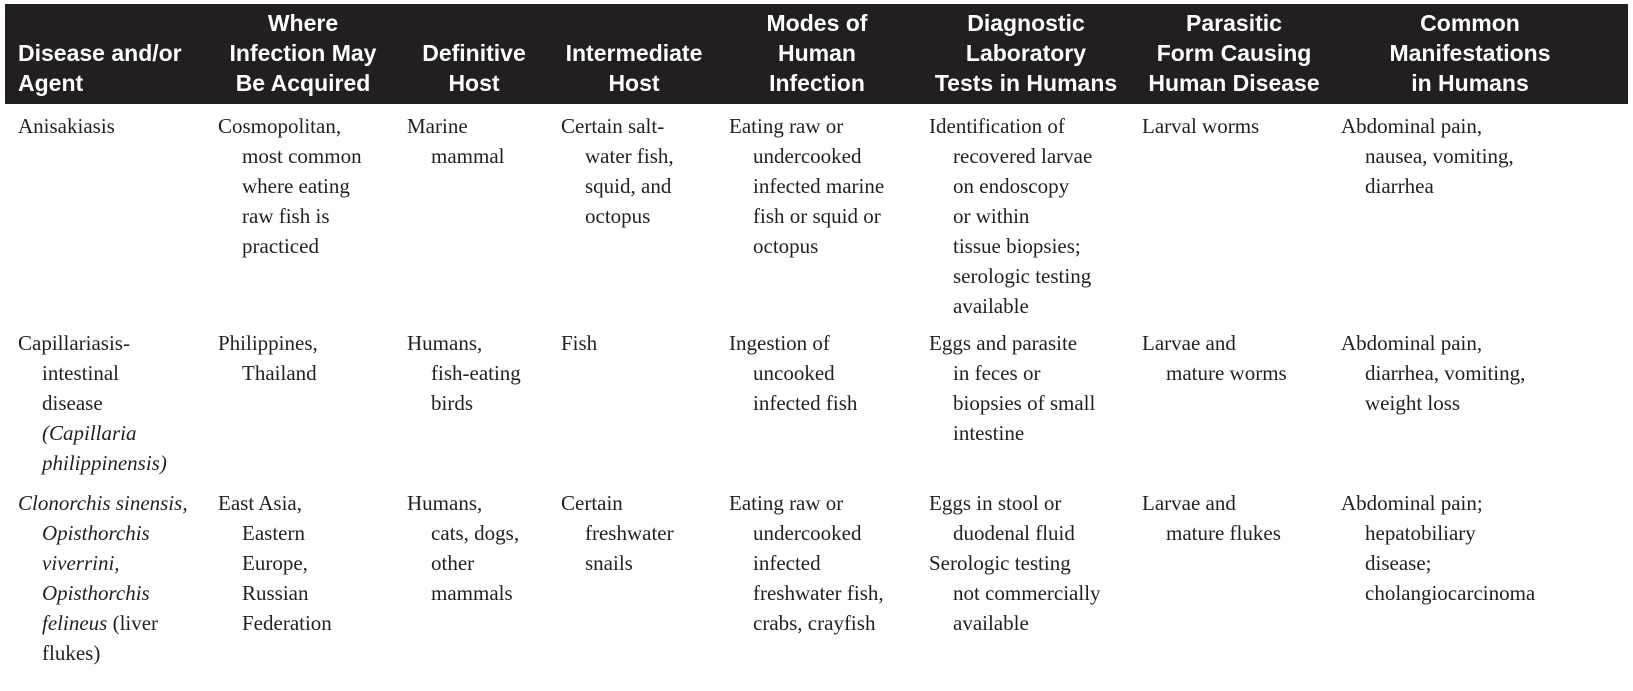 The height and width of the screenshot is (691, 1633). Describe the element at coordinates (464, 373) in the screenshot. I see `row-capillariasis-definitive-host: Humans, fish-eating birds` at that location.